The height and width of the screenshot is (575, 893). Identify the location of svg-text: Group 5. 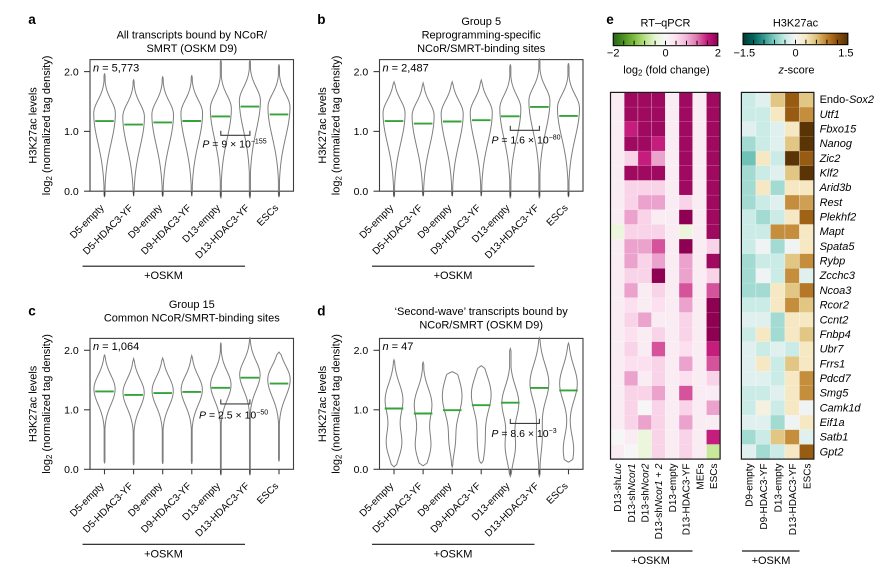
(481, 22).